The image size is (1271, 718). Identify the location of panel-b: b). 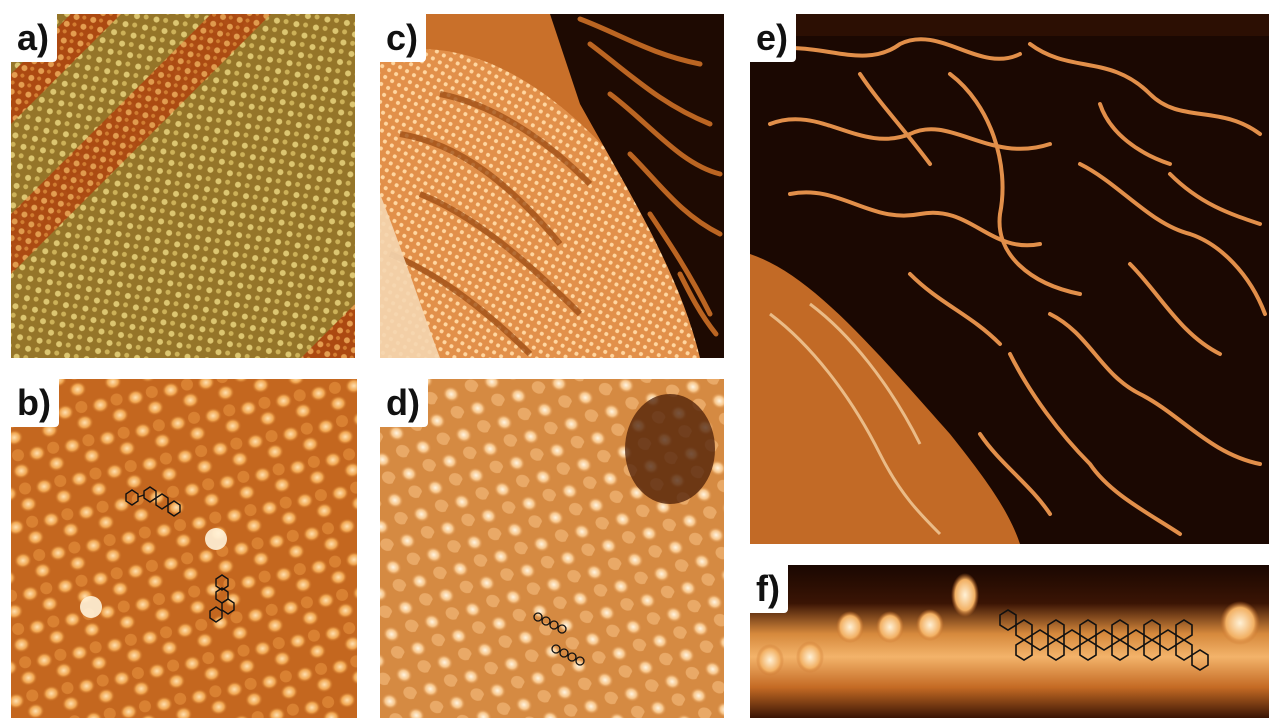
(184, 548).